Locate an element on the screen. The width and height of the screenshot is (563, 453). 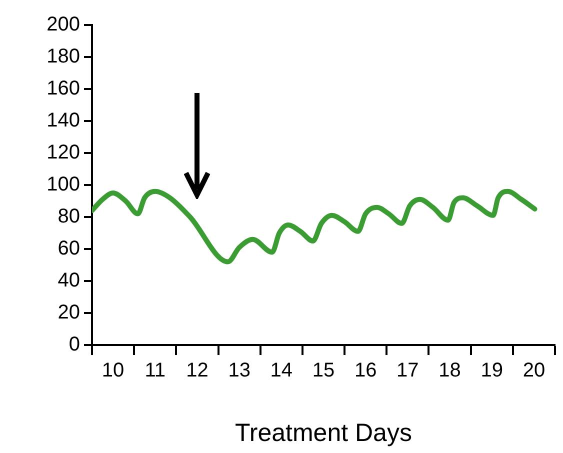
y-tick-label: 100 is located at coordinates (63, 185).